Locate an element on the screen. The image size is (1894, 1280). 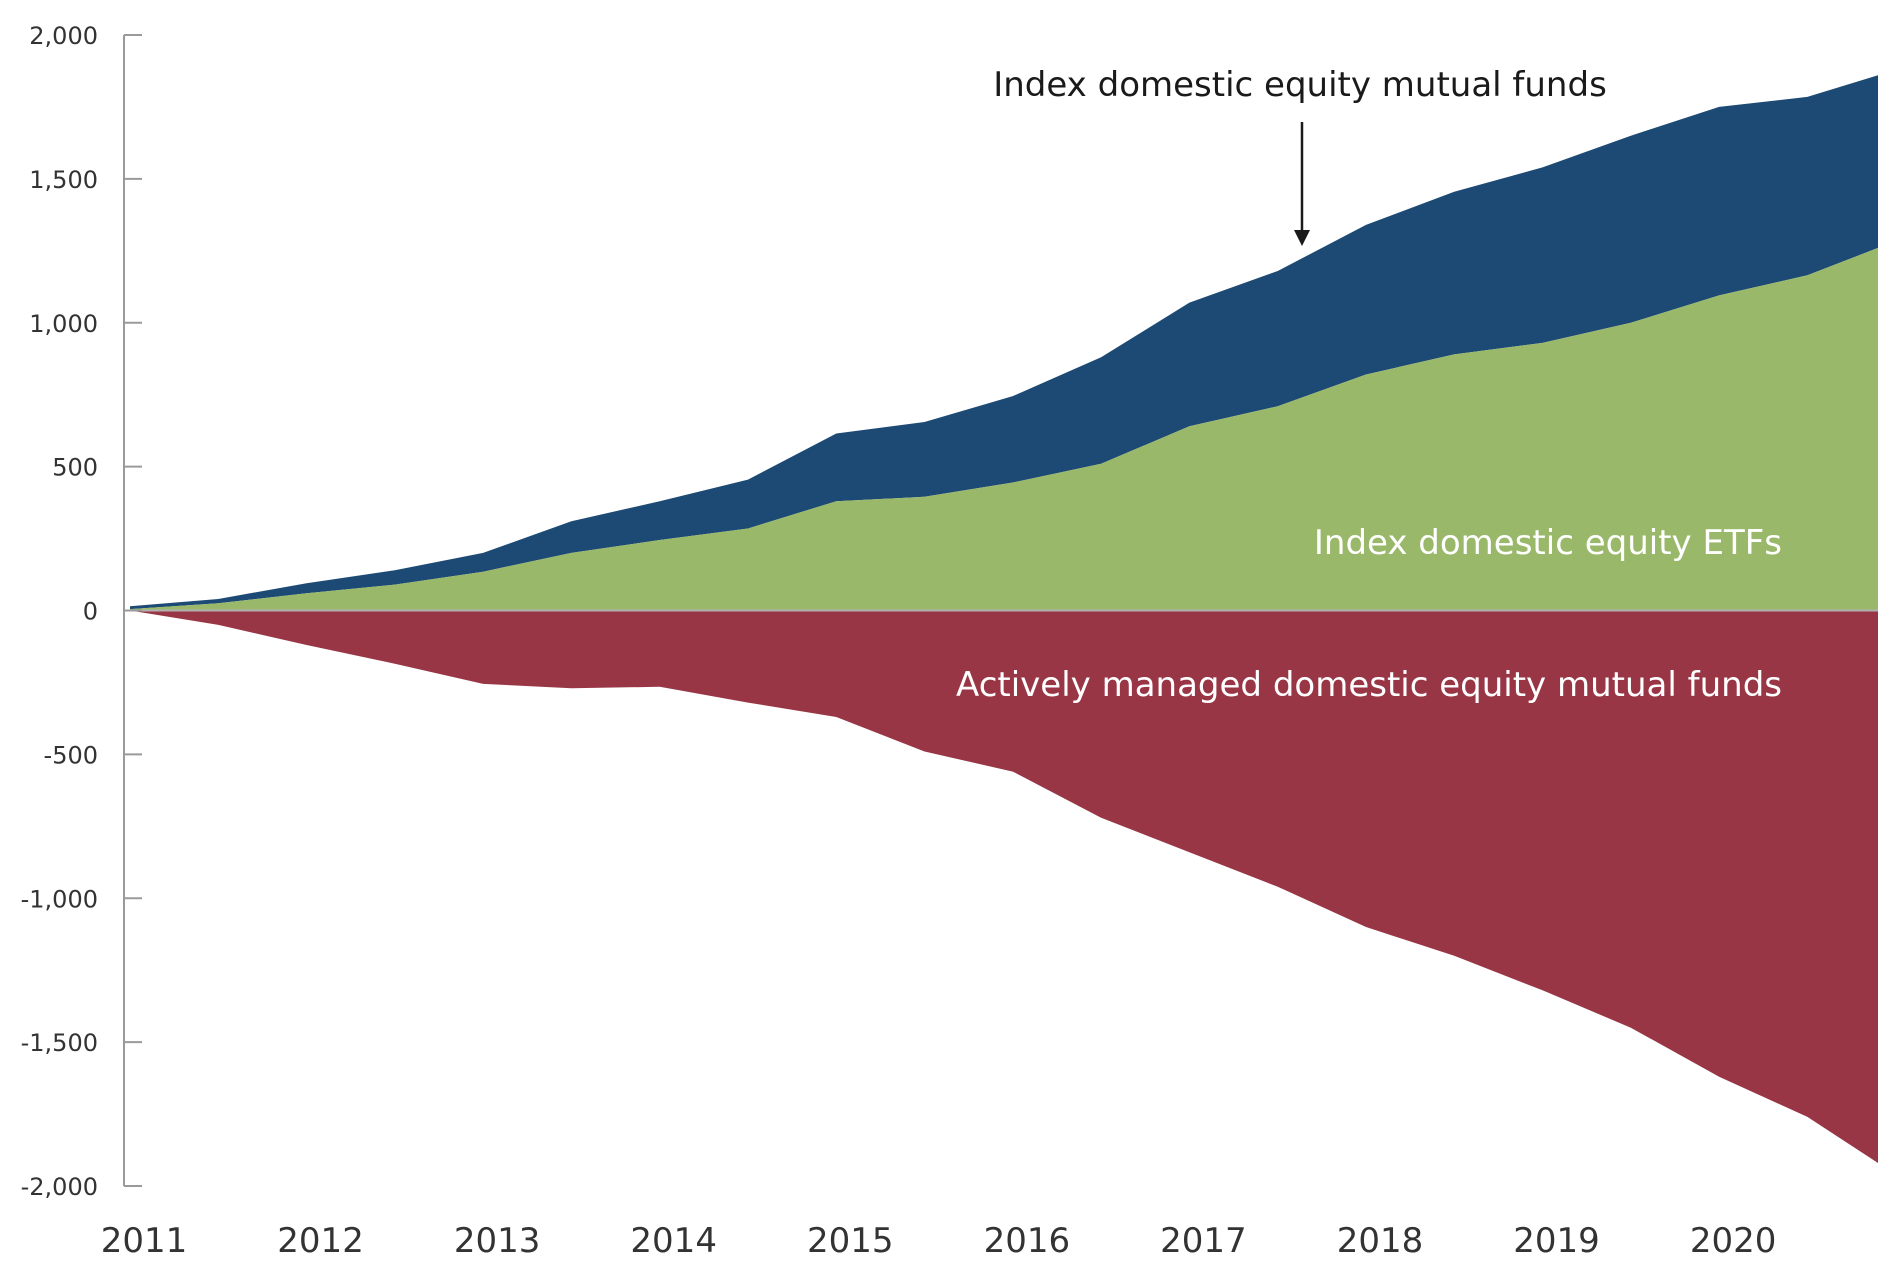
annotation-arrow is located at coordinates (1302, 184).